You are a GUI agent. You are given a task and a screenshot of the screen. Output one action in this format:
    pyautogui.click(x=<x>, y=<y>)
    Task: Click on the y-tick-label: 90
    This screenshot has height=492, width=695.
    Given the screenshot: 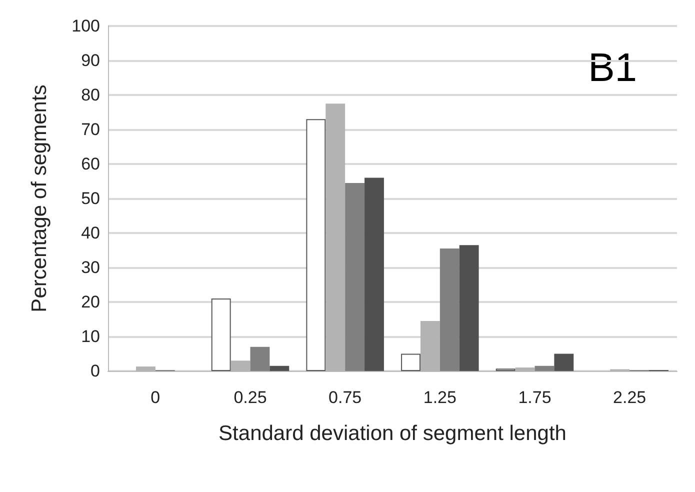 What is the action you would take?
    pyautogui.click(x=90, y=60)
    